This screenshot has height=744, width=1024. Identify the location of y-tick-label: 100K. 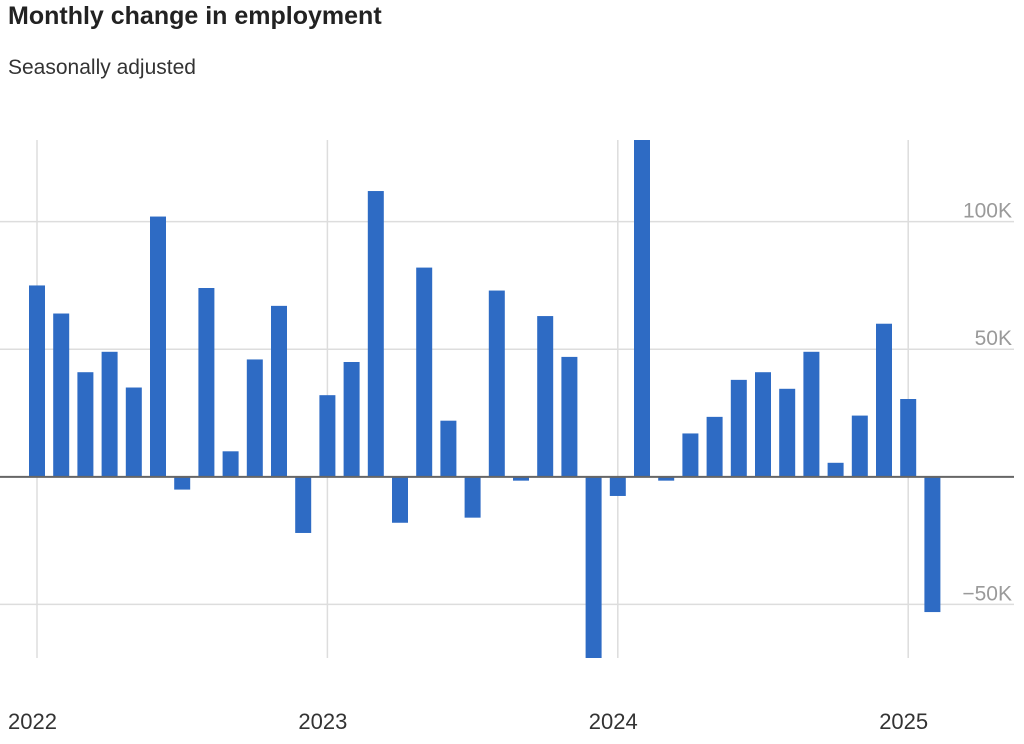
(987, 211).